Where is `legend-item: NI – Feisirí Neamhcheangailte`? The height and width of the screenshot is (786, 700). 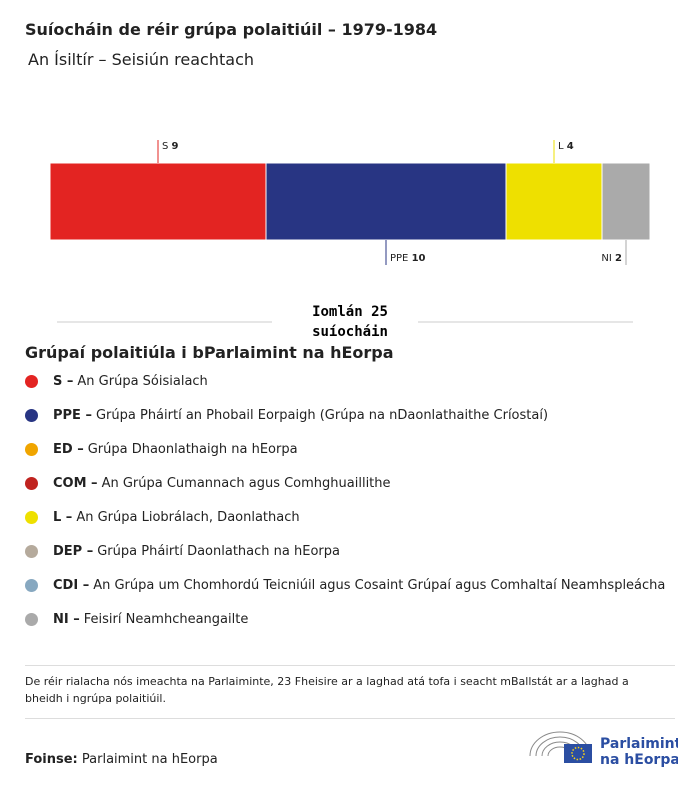
legend-item: NI – Feisirí Neamhcheangailte is located at coordinates (136, 619).